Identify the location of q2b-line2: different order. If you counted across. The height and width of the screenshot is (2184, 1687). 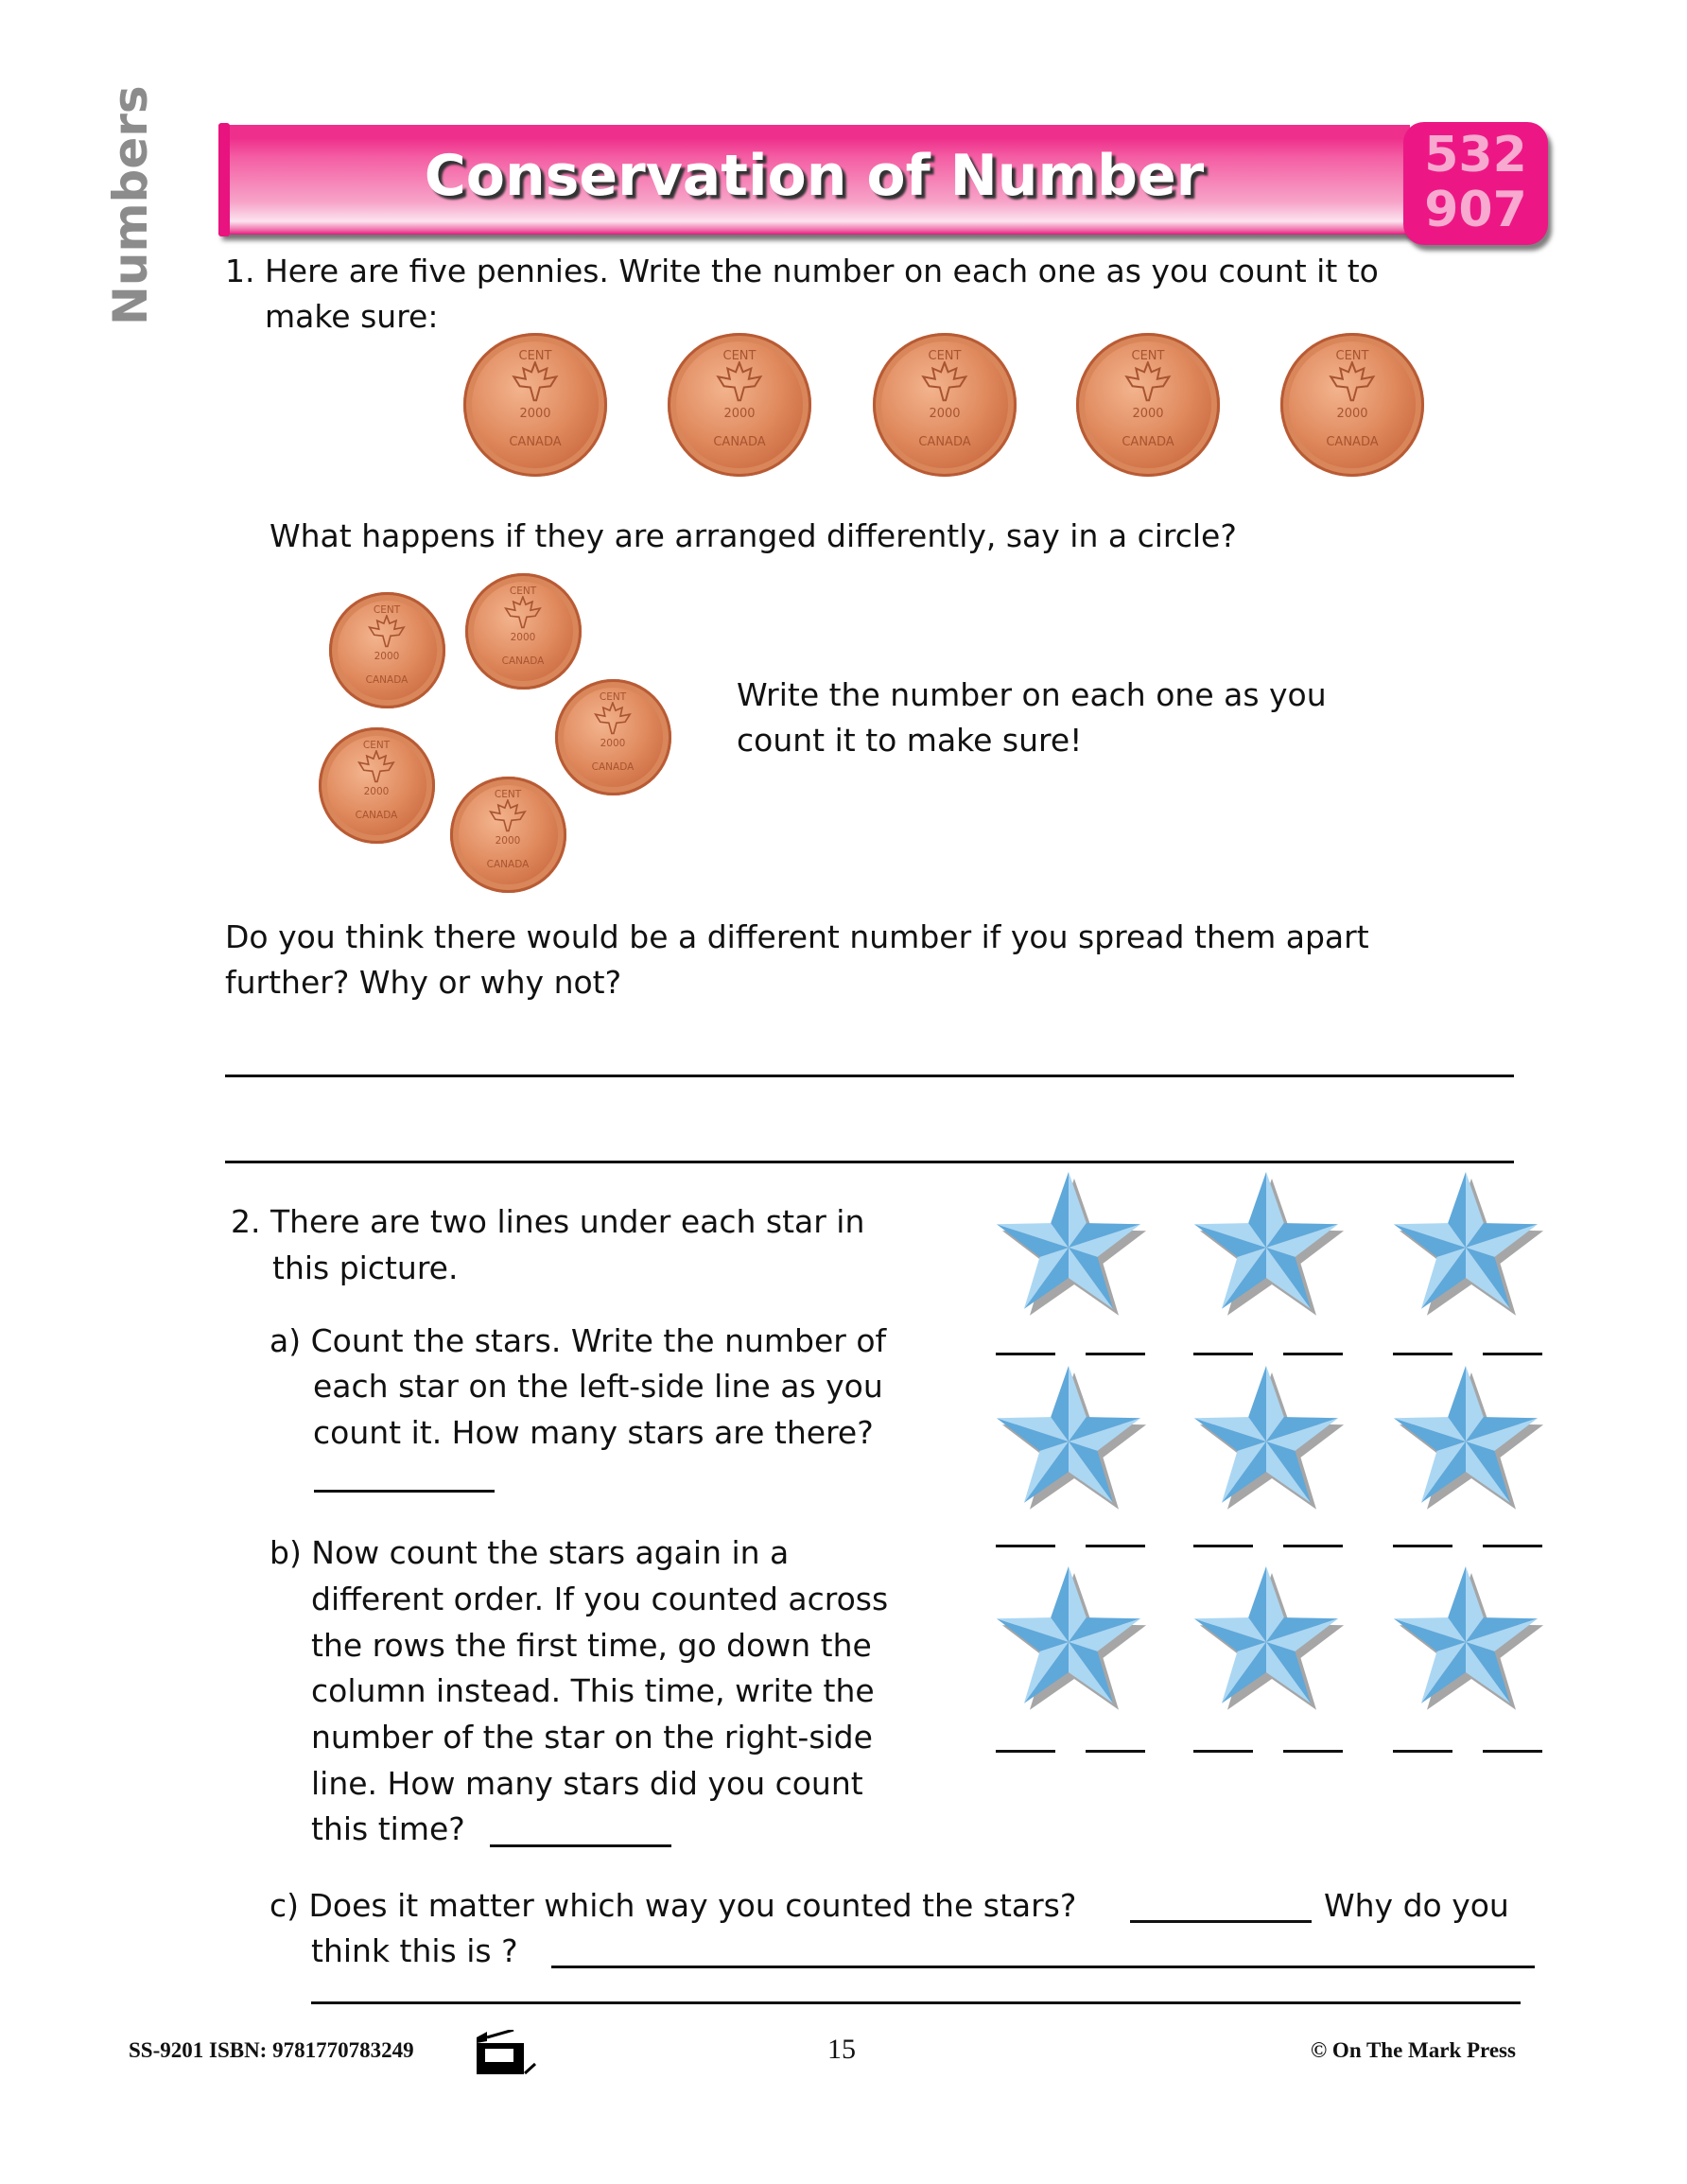
(600, 1599).